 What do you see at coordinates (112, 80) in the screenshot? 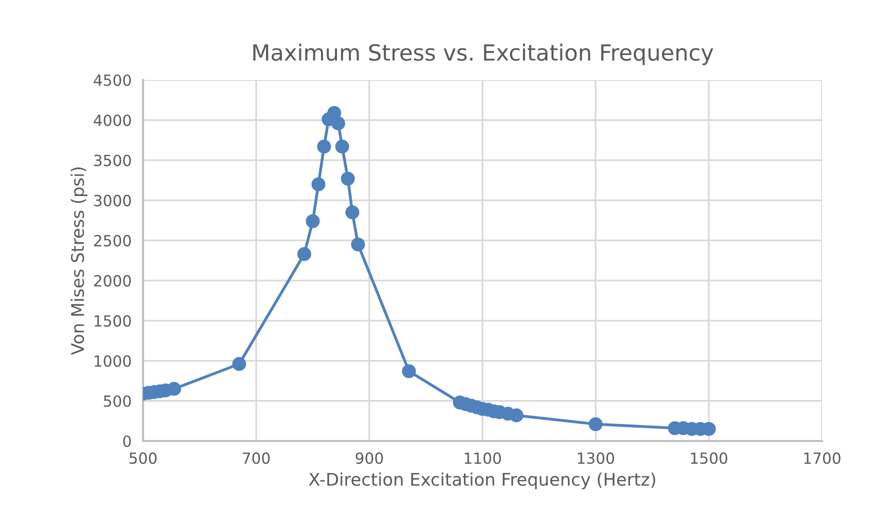
I see `y-tick-label: 4500` at bounding box center [112, 80].